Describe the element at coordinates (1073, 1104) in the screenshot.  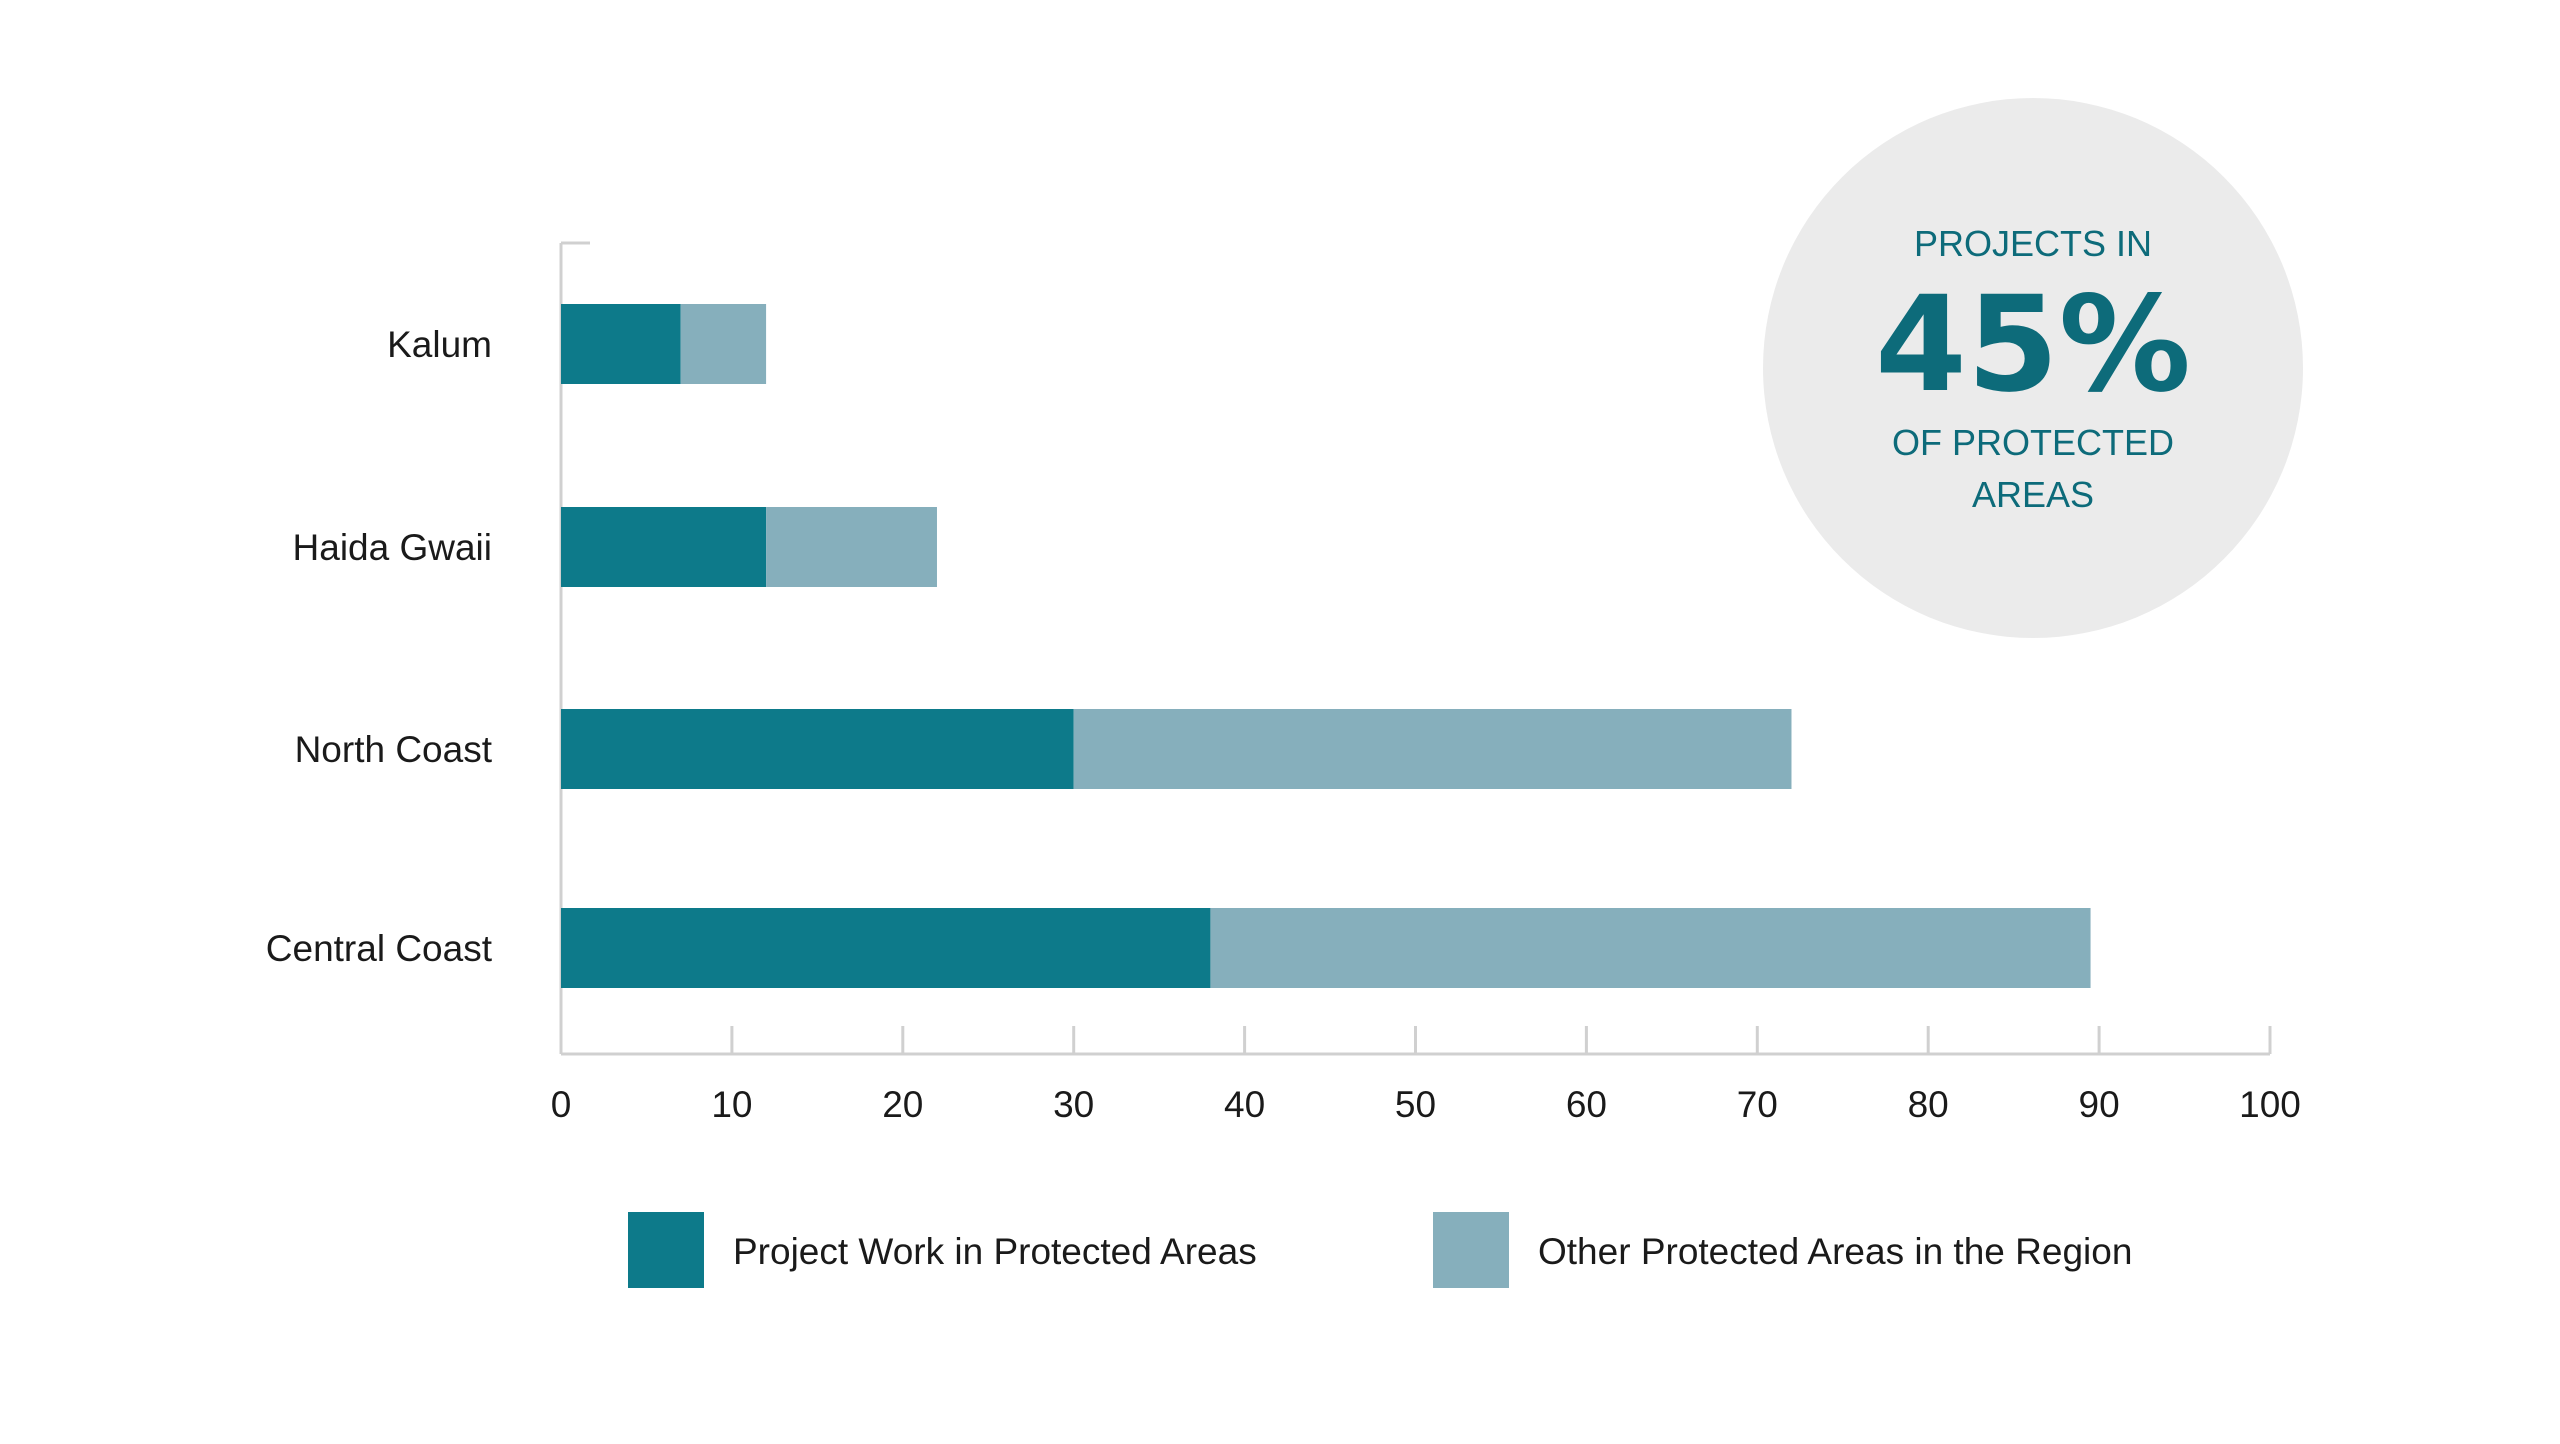
I see `x-tick-label-30: 30` at that location.